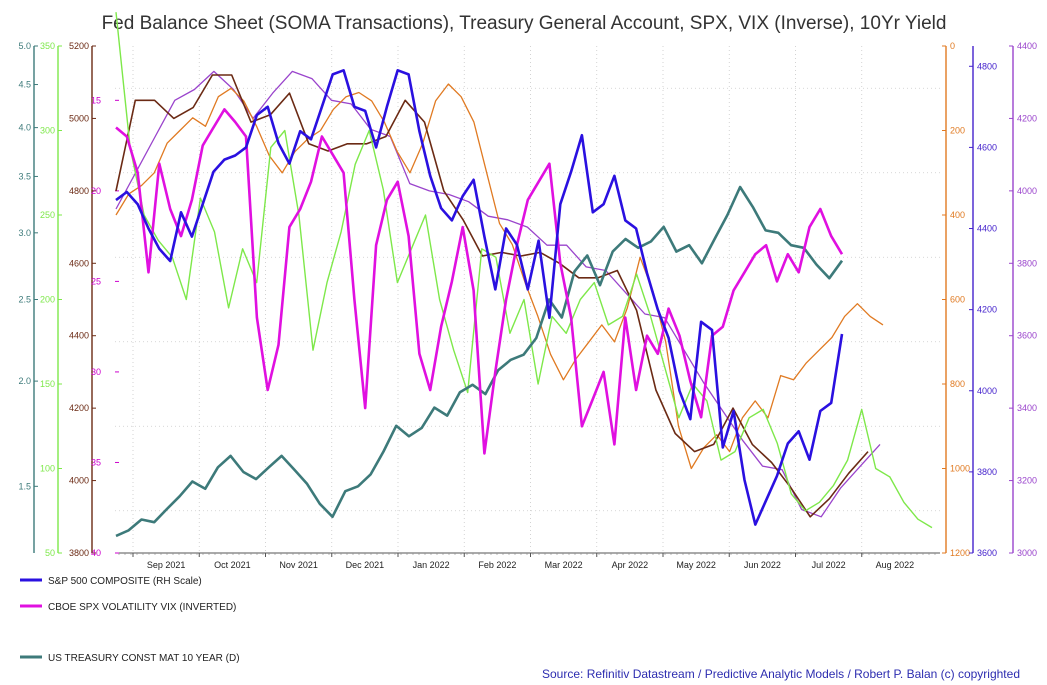  Describe the element at coordinates (1027, 408) in the screenshot. I see `y-tick-label: 3400` at that location.